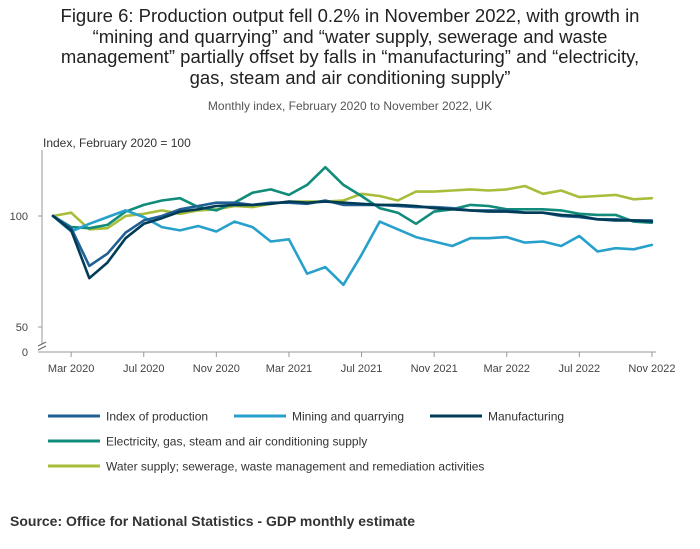 The image size is (700, 549). What do you see at coordinates (289, 369) in the screenshot?
I see `x-tick-label: Mar 2021` at bounding box center [289, 369].